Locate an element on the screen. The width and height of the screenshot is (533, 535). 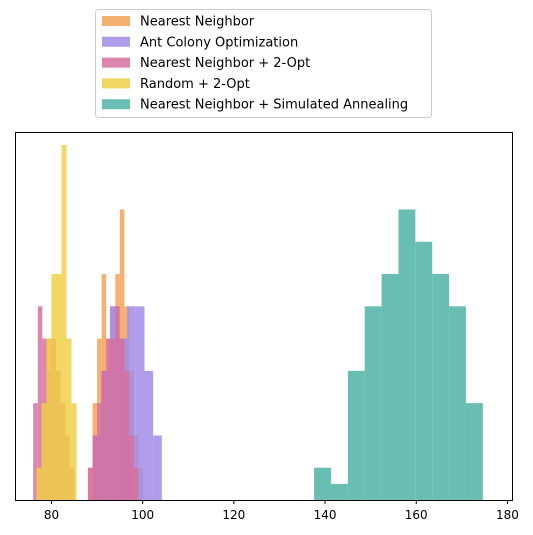
x-tick-label-140: 140 is located at coordinates (325, 515).